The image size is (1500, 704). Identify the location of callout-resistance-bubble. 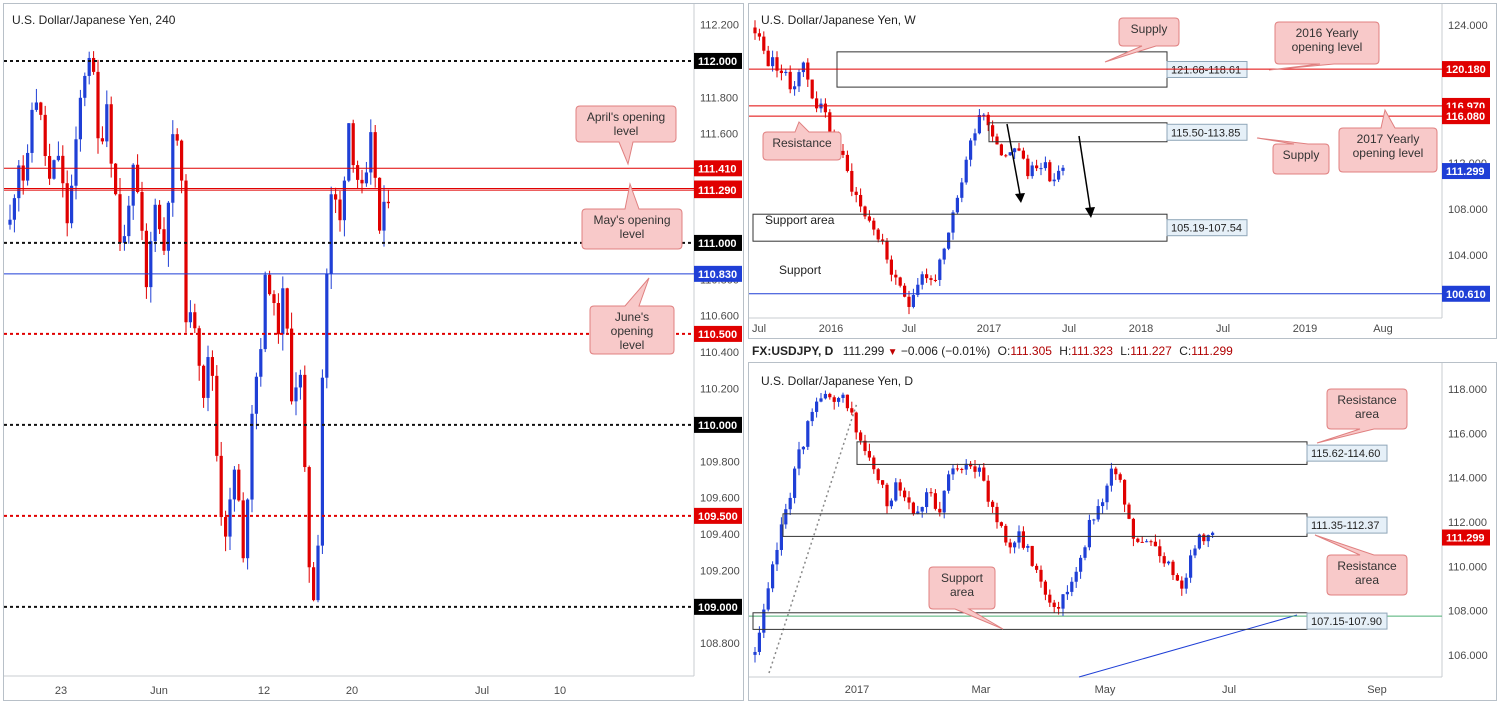
(802, 141).